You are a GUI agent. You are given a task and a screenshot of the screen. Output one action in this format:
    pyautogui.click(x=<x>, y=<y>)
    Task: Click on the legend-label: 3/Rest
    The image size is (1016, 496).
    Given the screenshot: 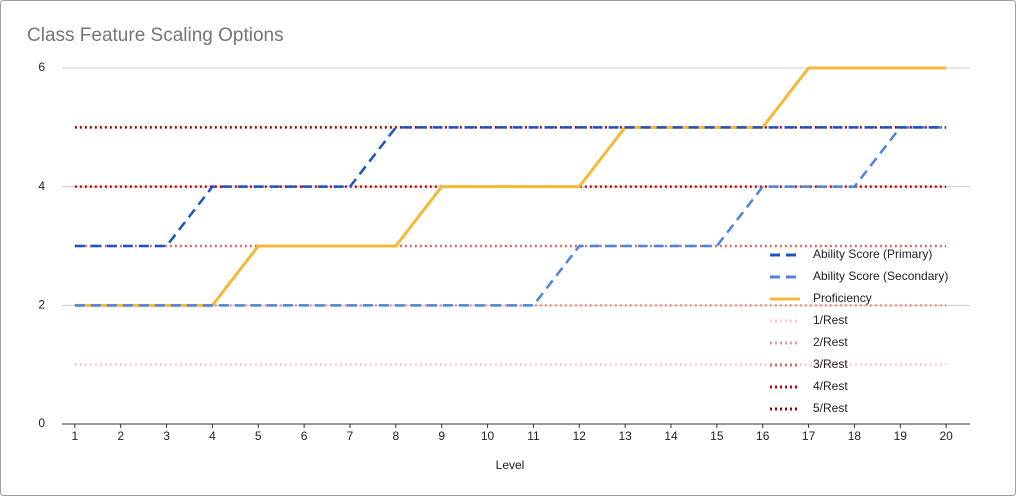 What is the action you would take?
    pyautogui.click(x=830, y=364)
    